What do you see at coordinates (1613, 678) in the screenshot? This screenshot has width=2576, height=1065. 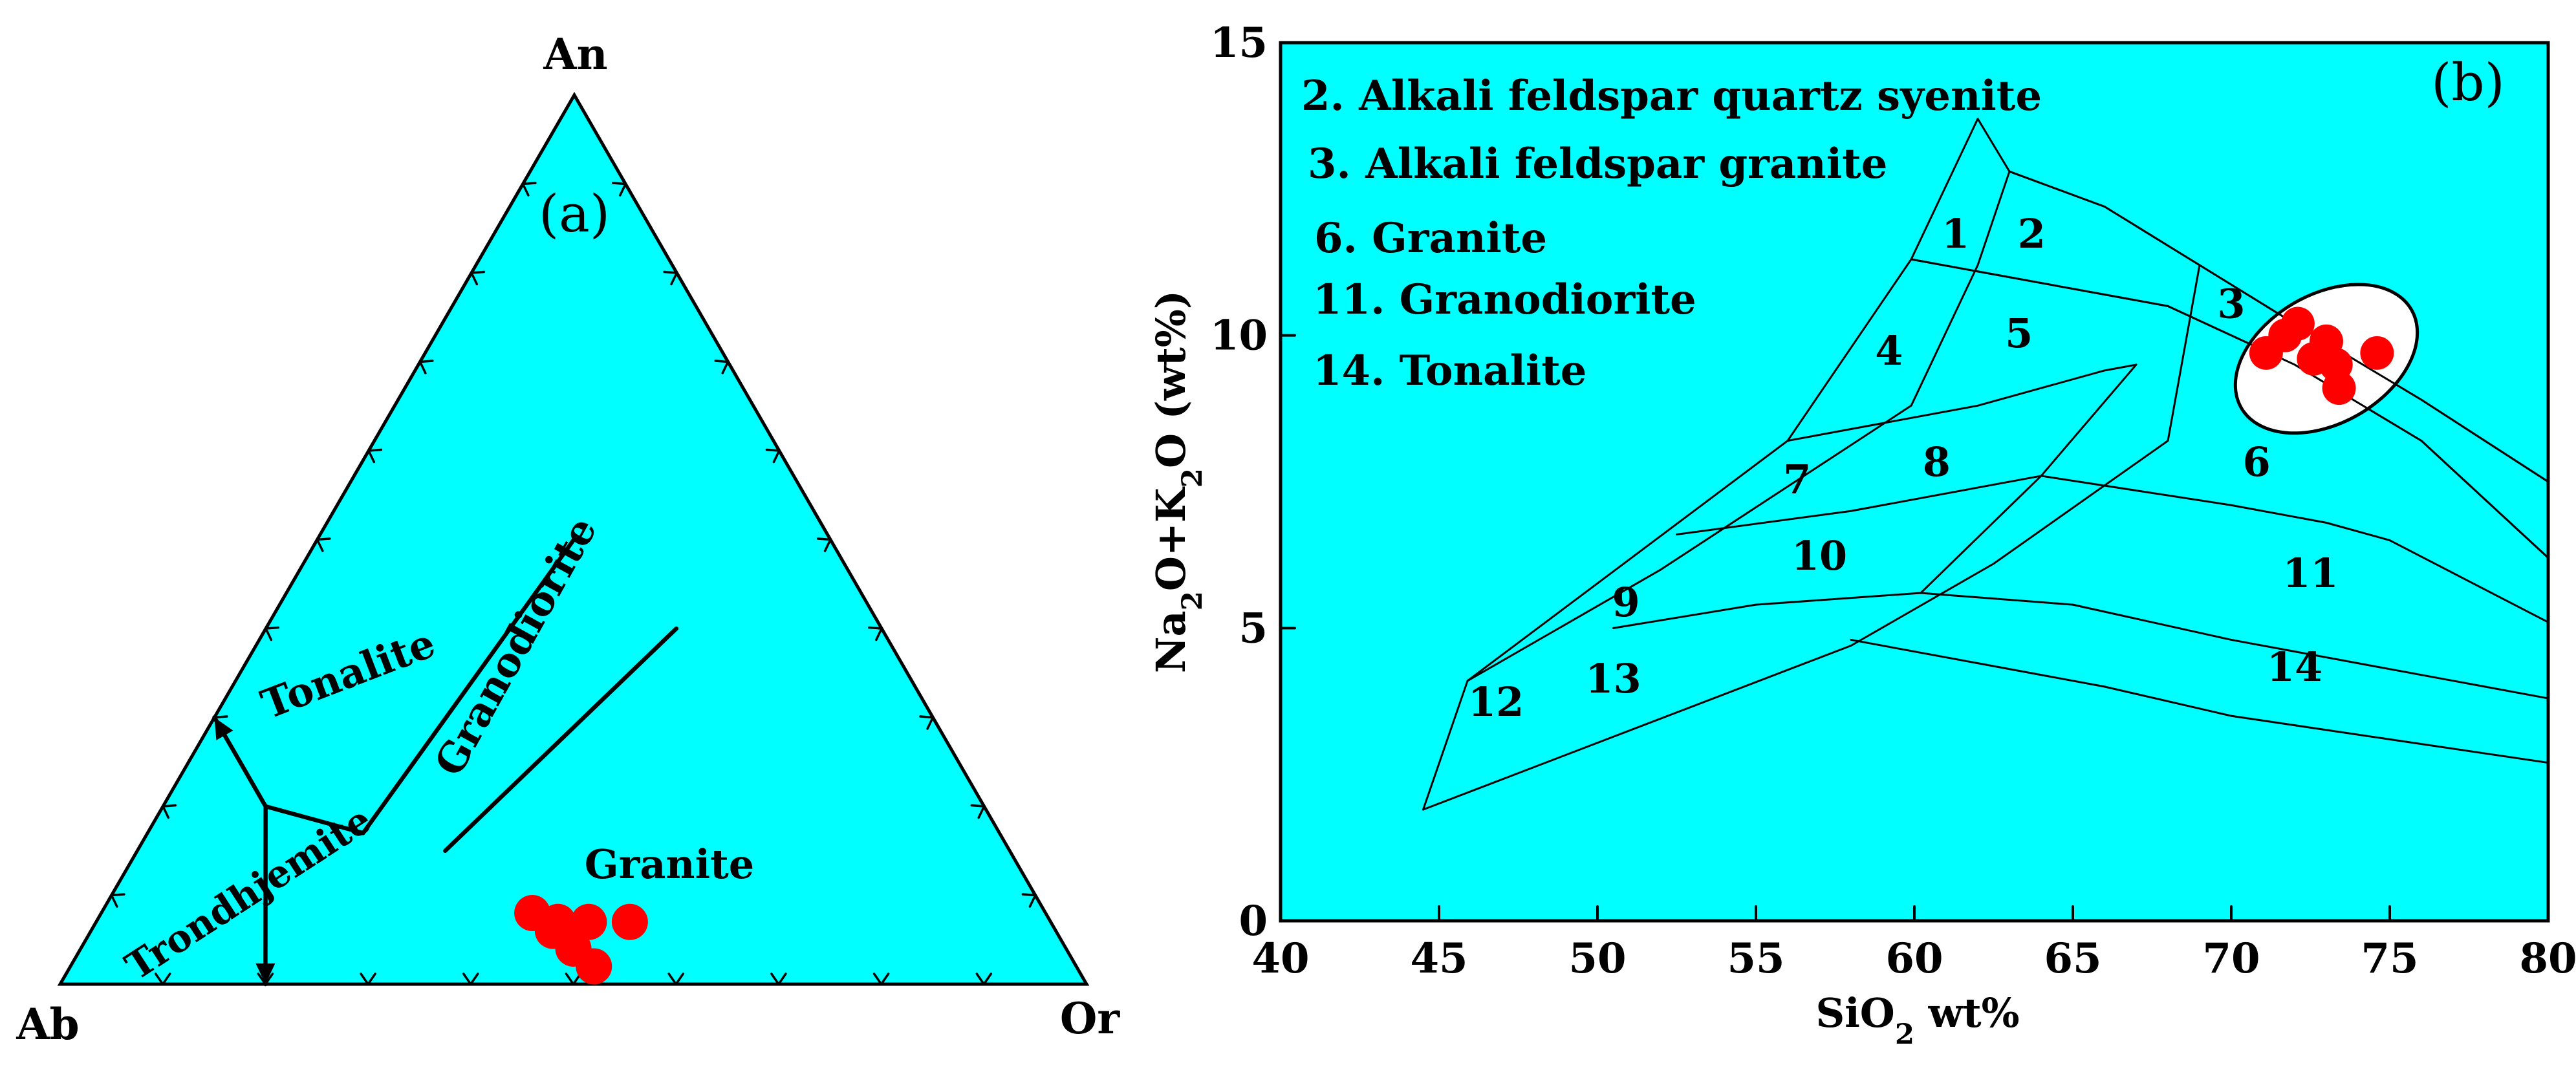 I see `field-number-label: 13` at bounding box center [1613, 678].